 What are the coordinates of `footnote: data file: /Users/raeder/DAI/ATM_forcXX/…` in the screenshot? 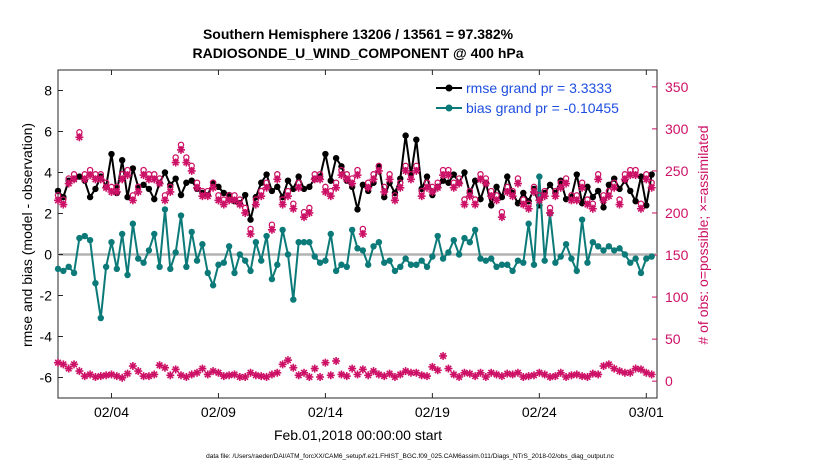 It's located at (410, 456).